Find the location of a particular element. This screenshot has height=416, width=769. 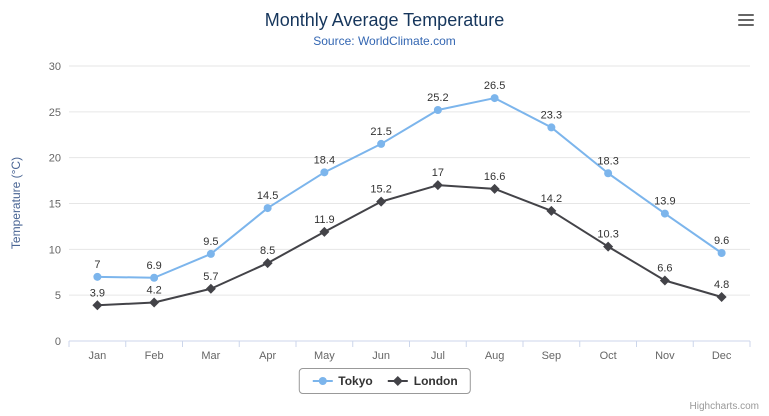

data-label: 26.5 is located at coordinates (494, 86).